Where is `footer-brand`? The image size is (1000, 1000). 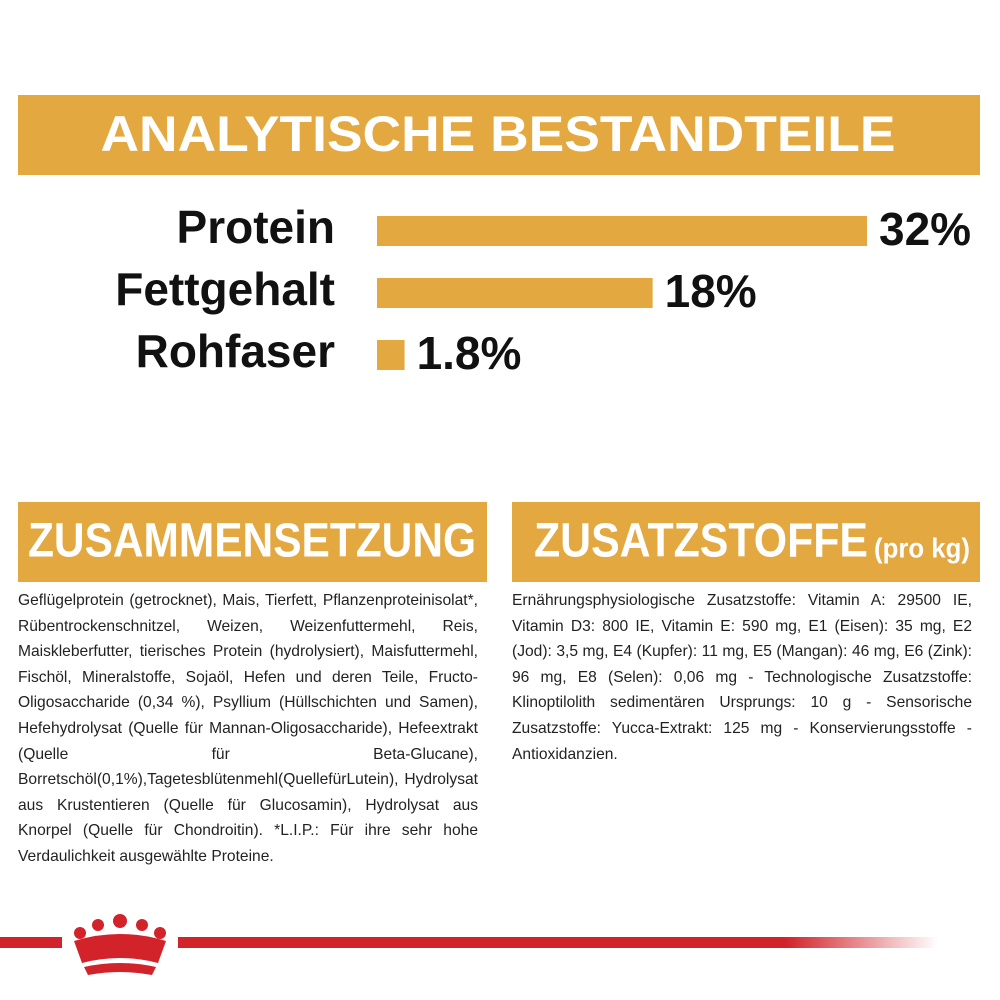 footer-brand is located at coordinates (469, 944).